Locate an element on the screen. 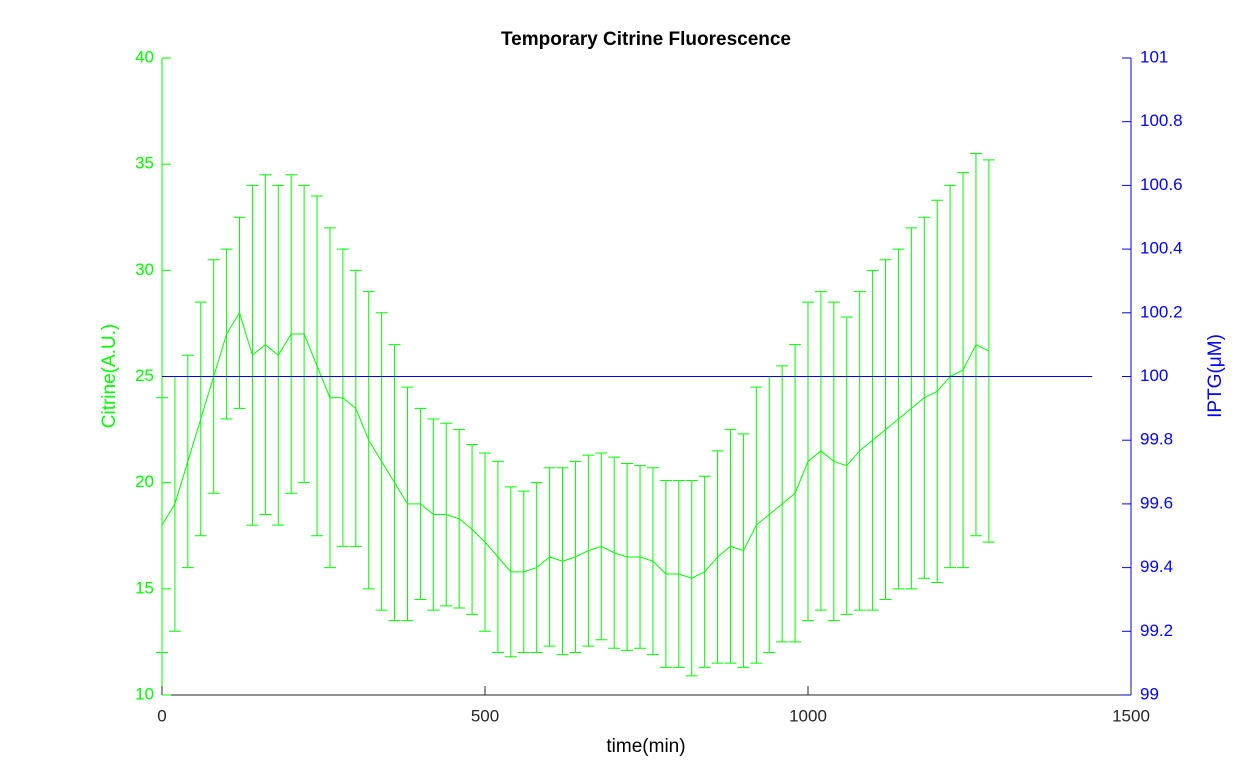 The width and height of the screenshot is (1250, 781). y2-tick-label: 99 is located at coordinates (1149, 693).